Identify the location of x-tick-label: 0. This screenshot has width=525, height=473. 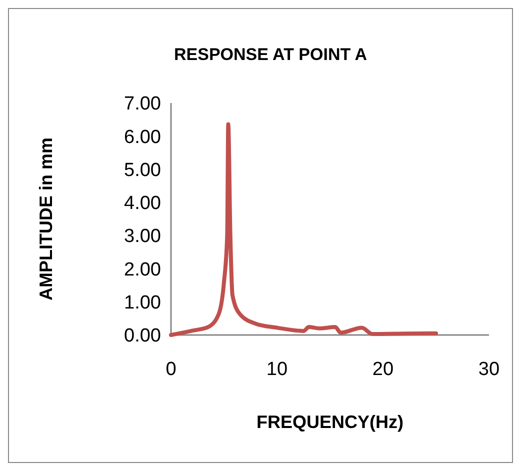
(171, 369).